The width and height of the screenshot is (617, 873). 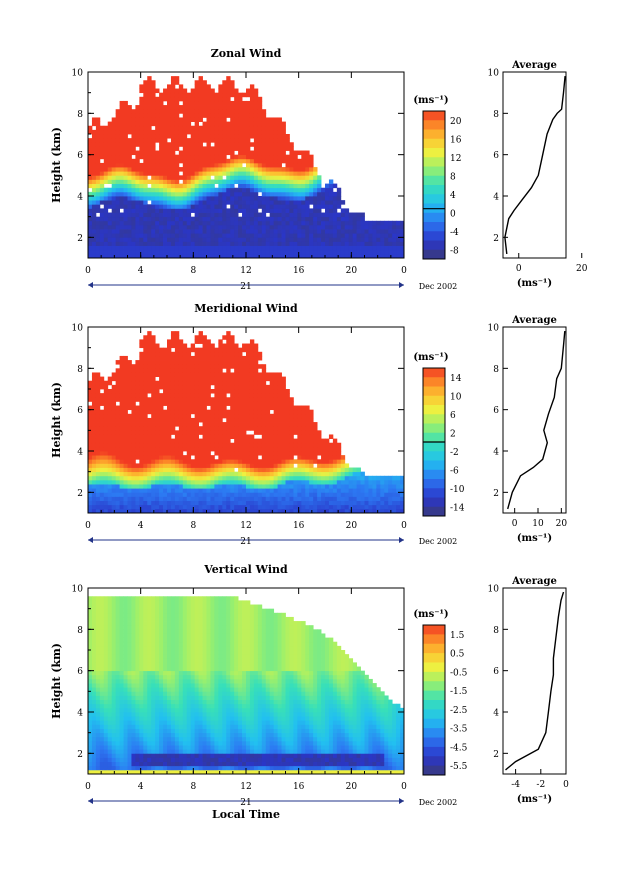 I want to click on average-title: Average, so click(x=534, y=320).